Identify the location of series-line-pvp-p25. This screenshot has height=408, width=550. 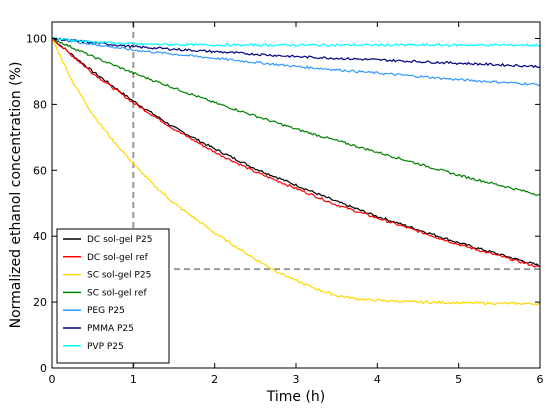
(296, 42).